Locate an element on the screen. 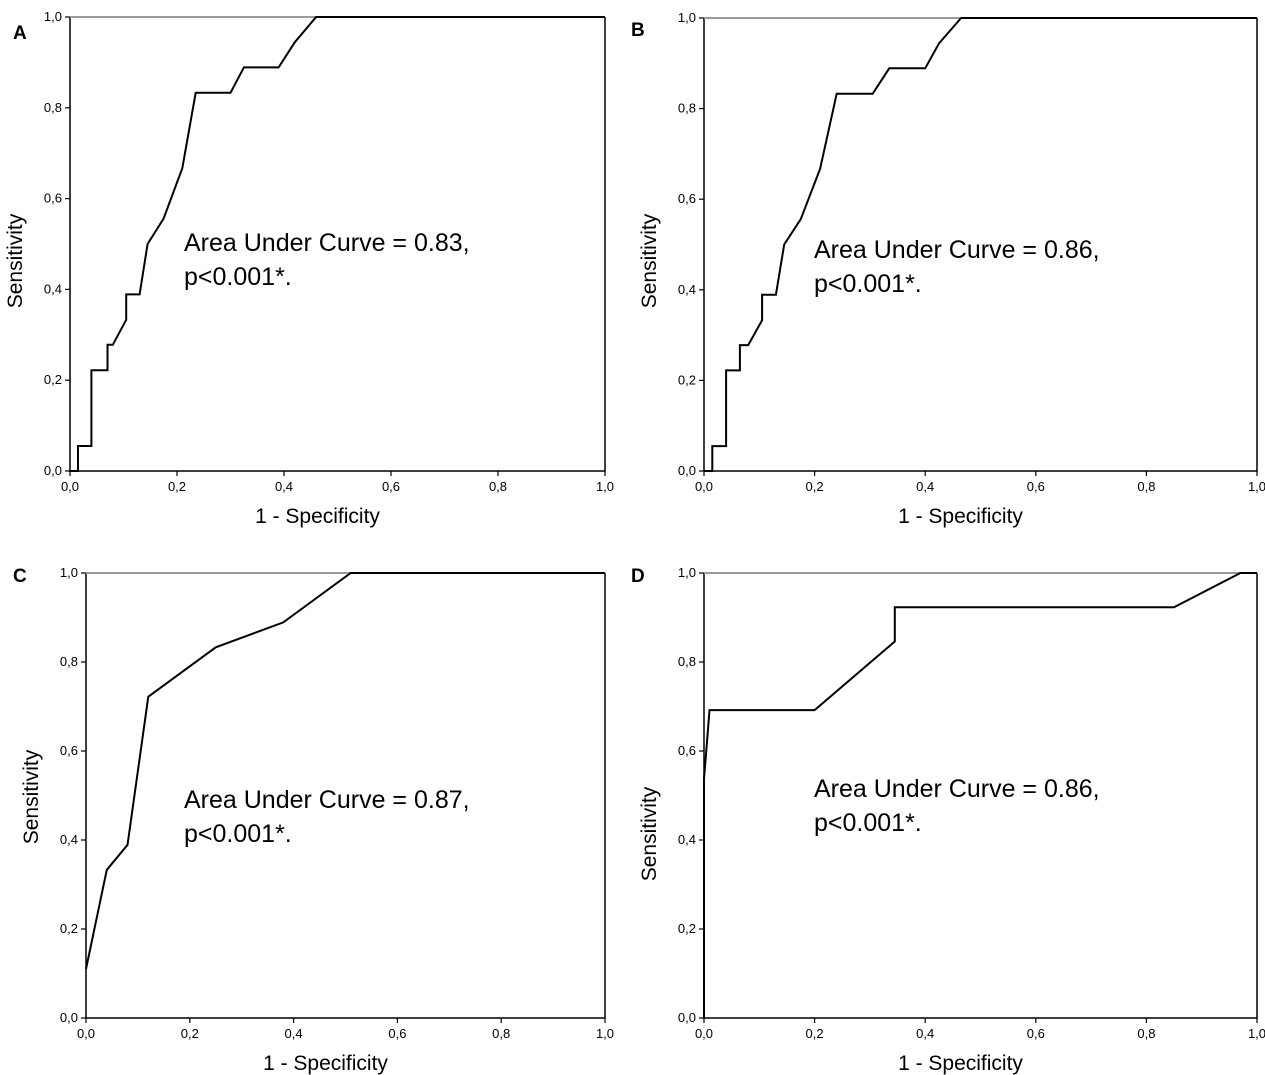  auc-value-text: Area Under Curve = 0.83, is located at coordinates (327, 243).